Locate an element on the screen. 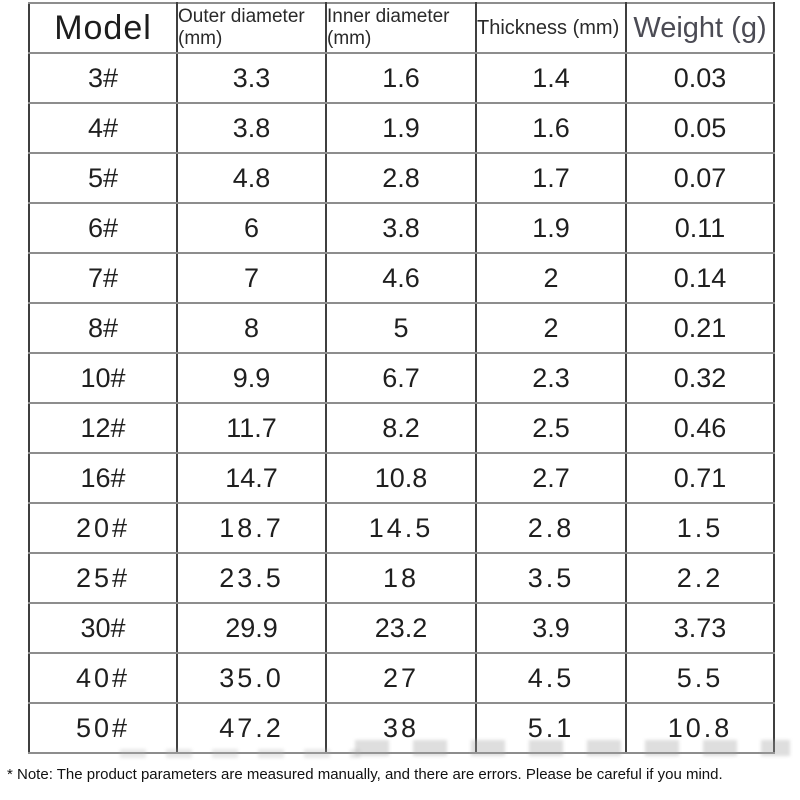  table-row: 3# 3.3 1.6 1.4 0.03 is located at coordinates (401, 78).